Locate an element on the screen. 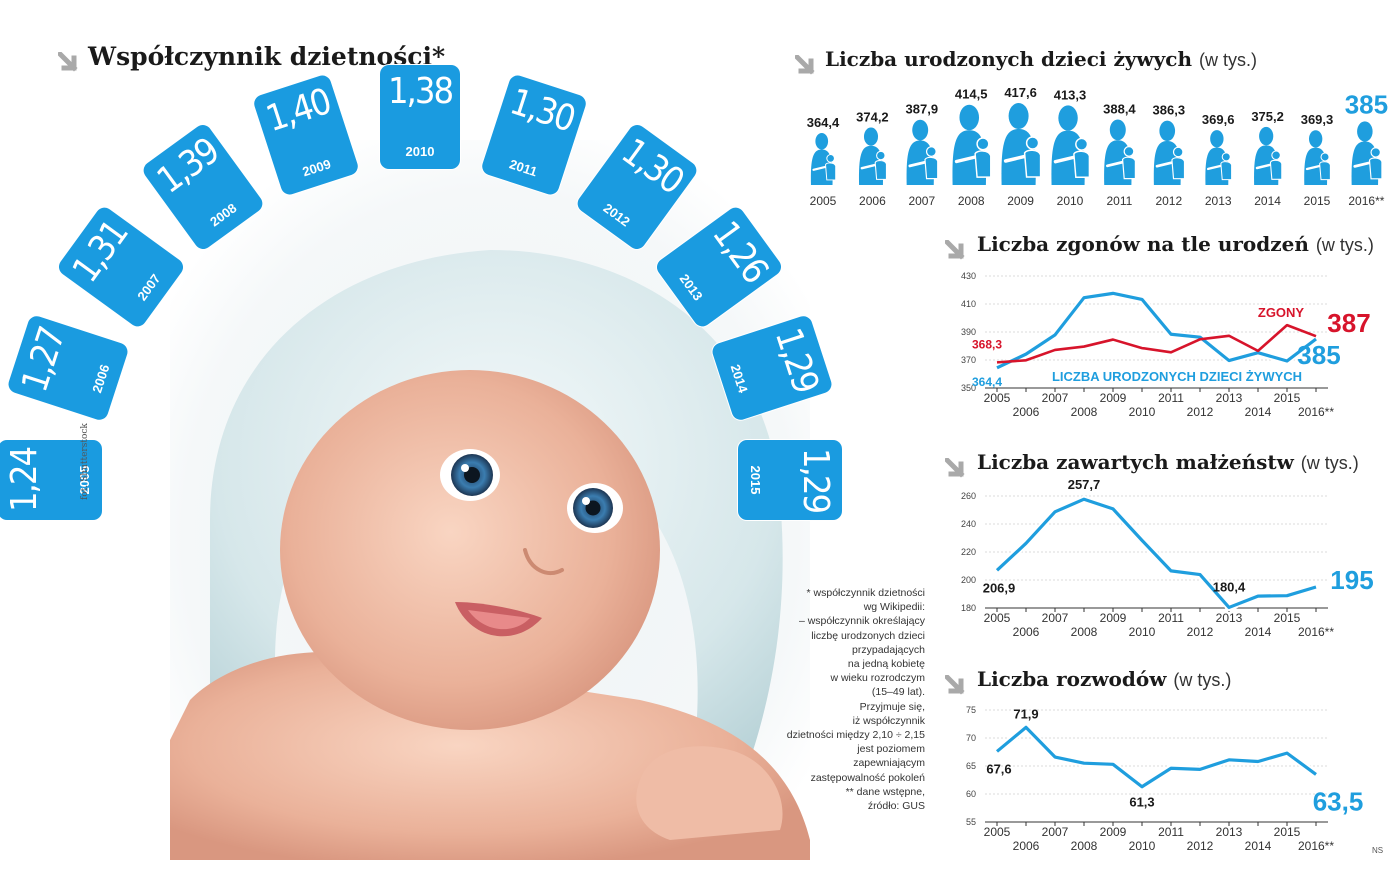 The image size is (1400, 893). y-tick-label: 200 is located at coordinates (968, 580).